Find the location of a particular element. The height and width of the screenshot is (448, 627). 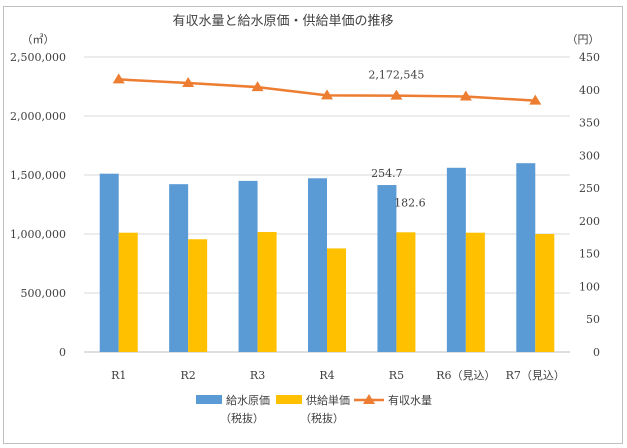

line-group is located at coordinates (327, 89).